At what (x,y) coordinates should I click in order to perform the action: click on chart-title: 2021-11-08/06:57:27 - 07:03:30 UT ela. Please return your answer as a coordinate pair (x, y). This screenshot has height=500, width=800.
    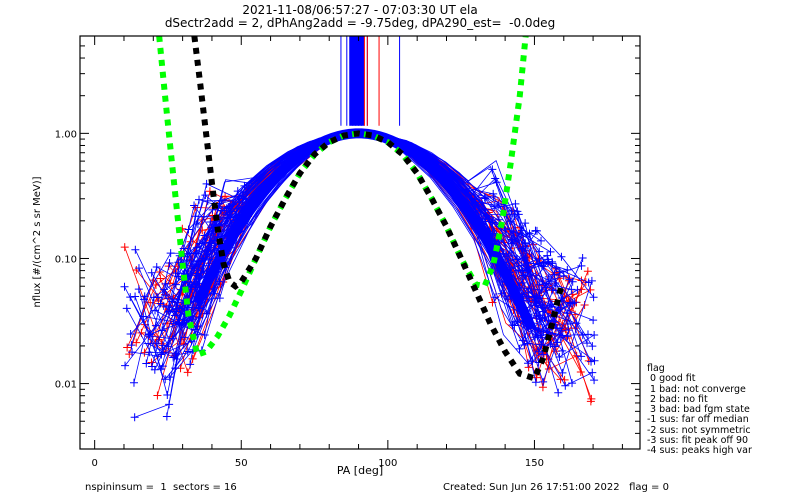
    Looking at the image, I should click on (360, 10).